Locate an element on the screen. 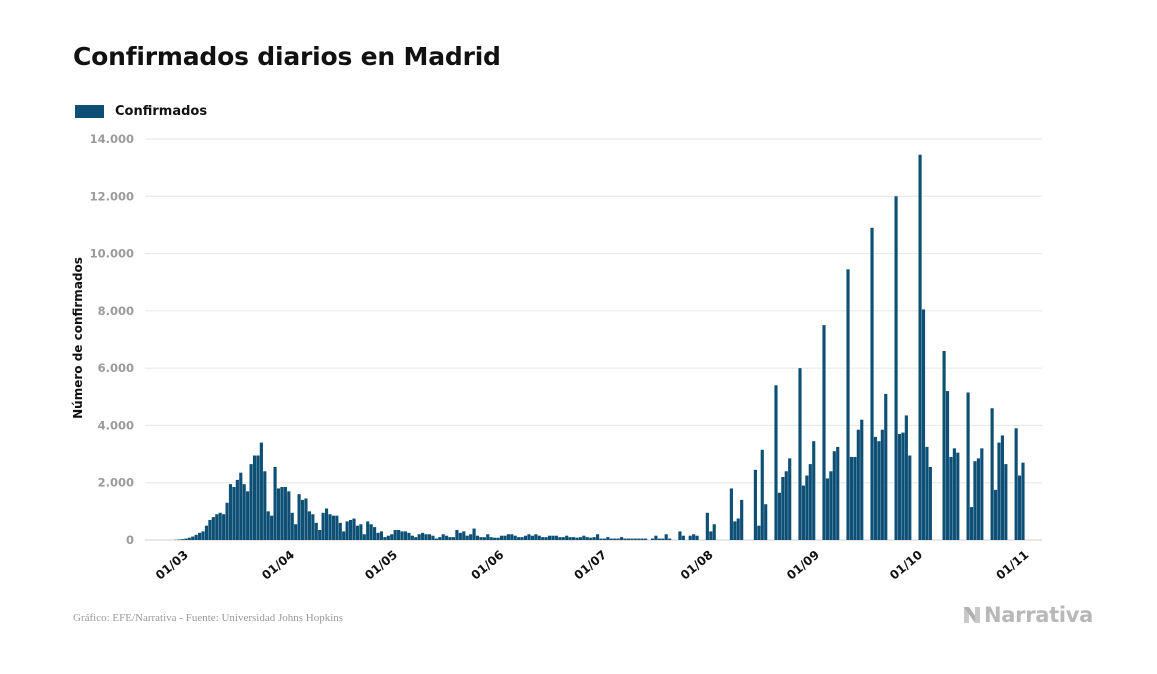  x-tick-label: 01/07 is located at coordinates (590, 565).